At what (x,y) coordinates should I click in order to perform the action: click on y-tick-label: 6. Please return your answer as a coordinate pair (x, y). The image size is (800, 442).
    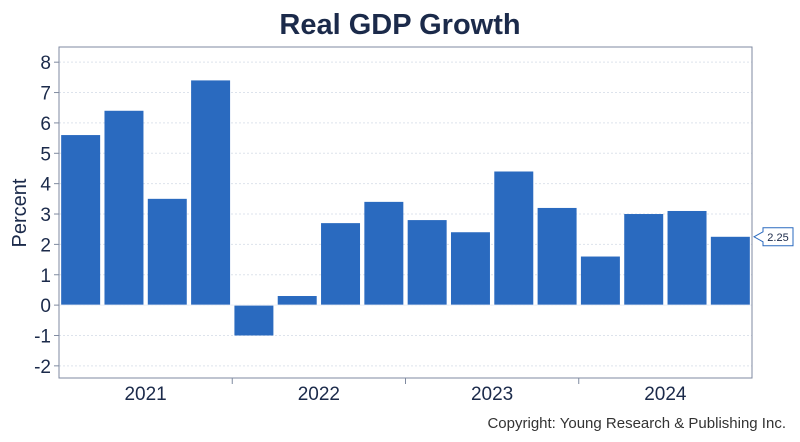
    Looking at the image, I should click on (45, 124).